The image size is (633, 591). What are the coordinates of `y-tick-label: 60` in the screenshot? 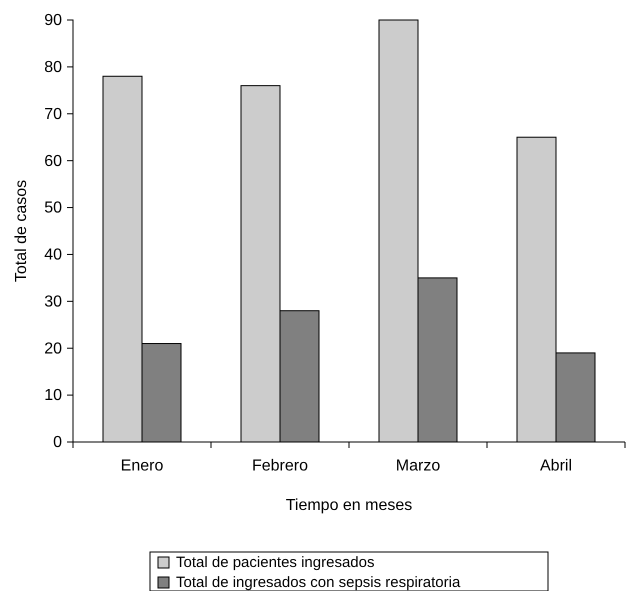 It's located at (53, 161).